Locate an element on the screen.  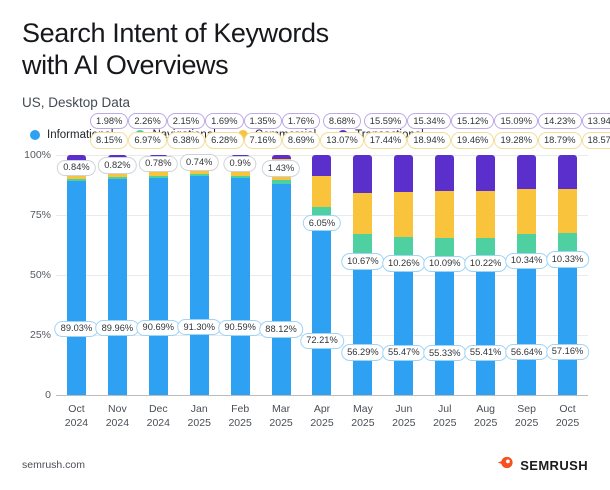
bar-column: 89.03% 0.84% is located at coordinates (76, 275).